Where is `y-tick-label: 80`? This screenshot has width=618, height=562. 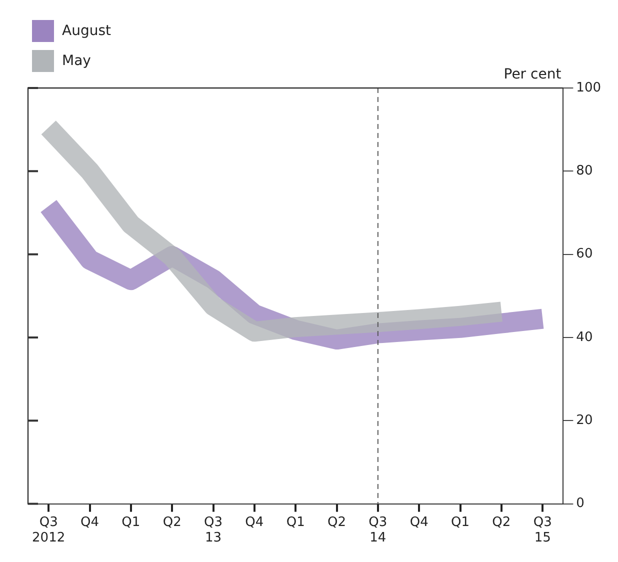
y-tick-label: 80 is located at coordinates (584, 171).